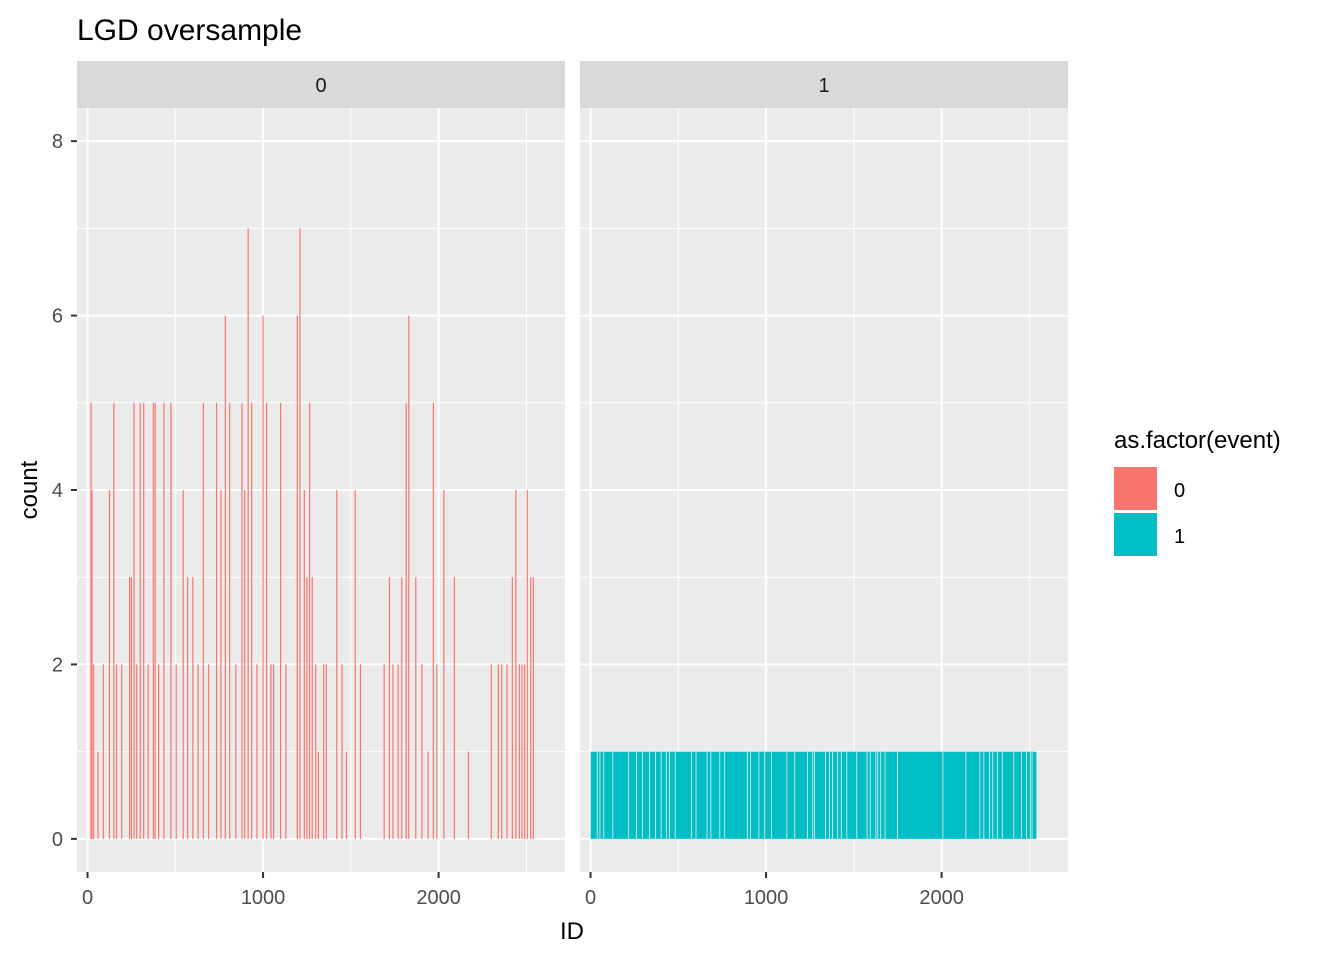 The image size is (1344, 960). What do you see at coordinates (438, 898) in the screenshot?
I see `x-tick-label: 2000` at bounding box center [438, 898].